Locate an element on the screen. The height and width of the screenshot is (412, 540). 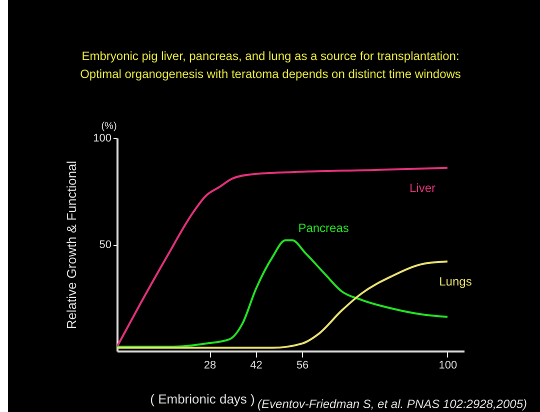
y-axis-title: Relative Growth & Functional is located at coordinates (72, 245).